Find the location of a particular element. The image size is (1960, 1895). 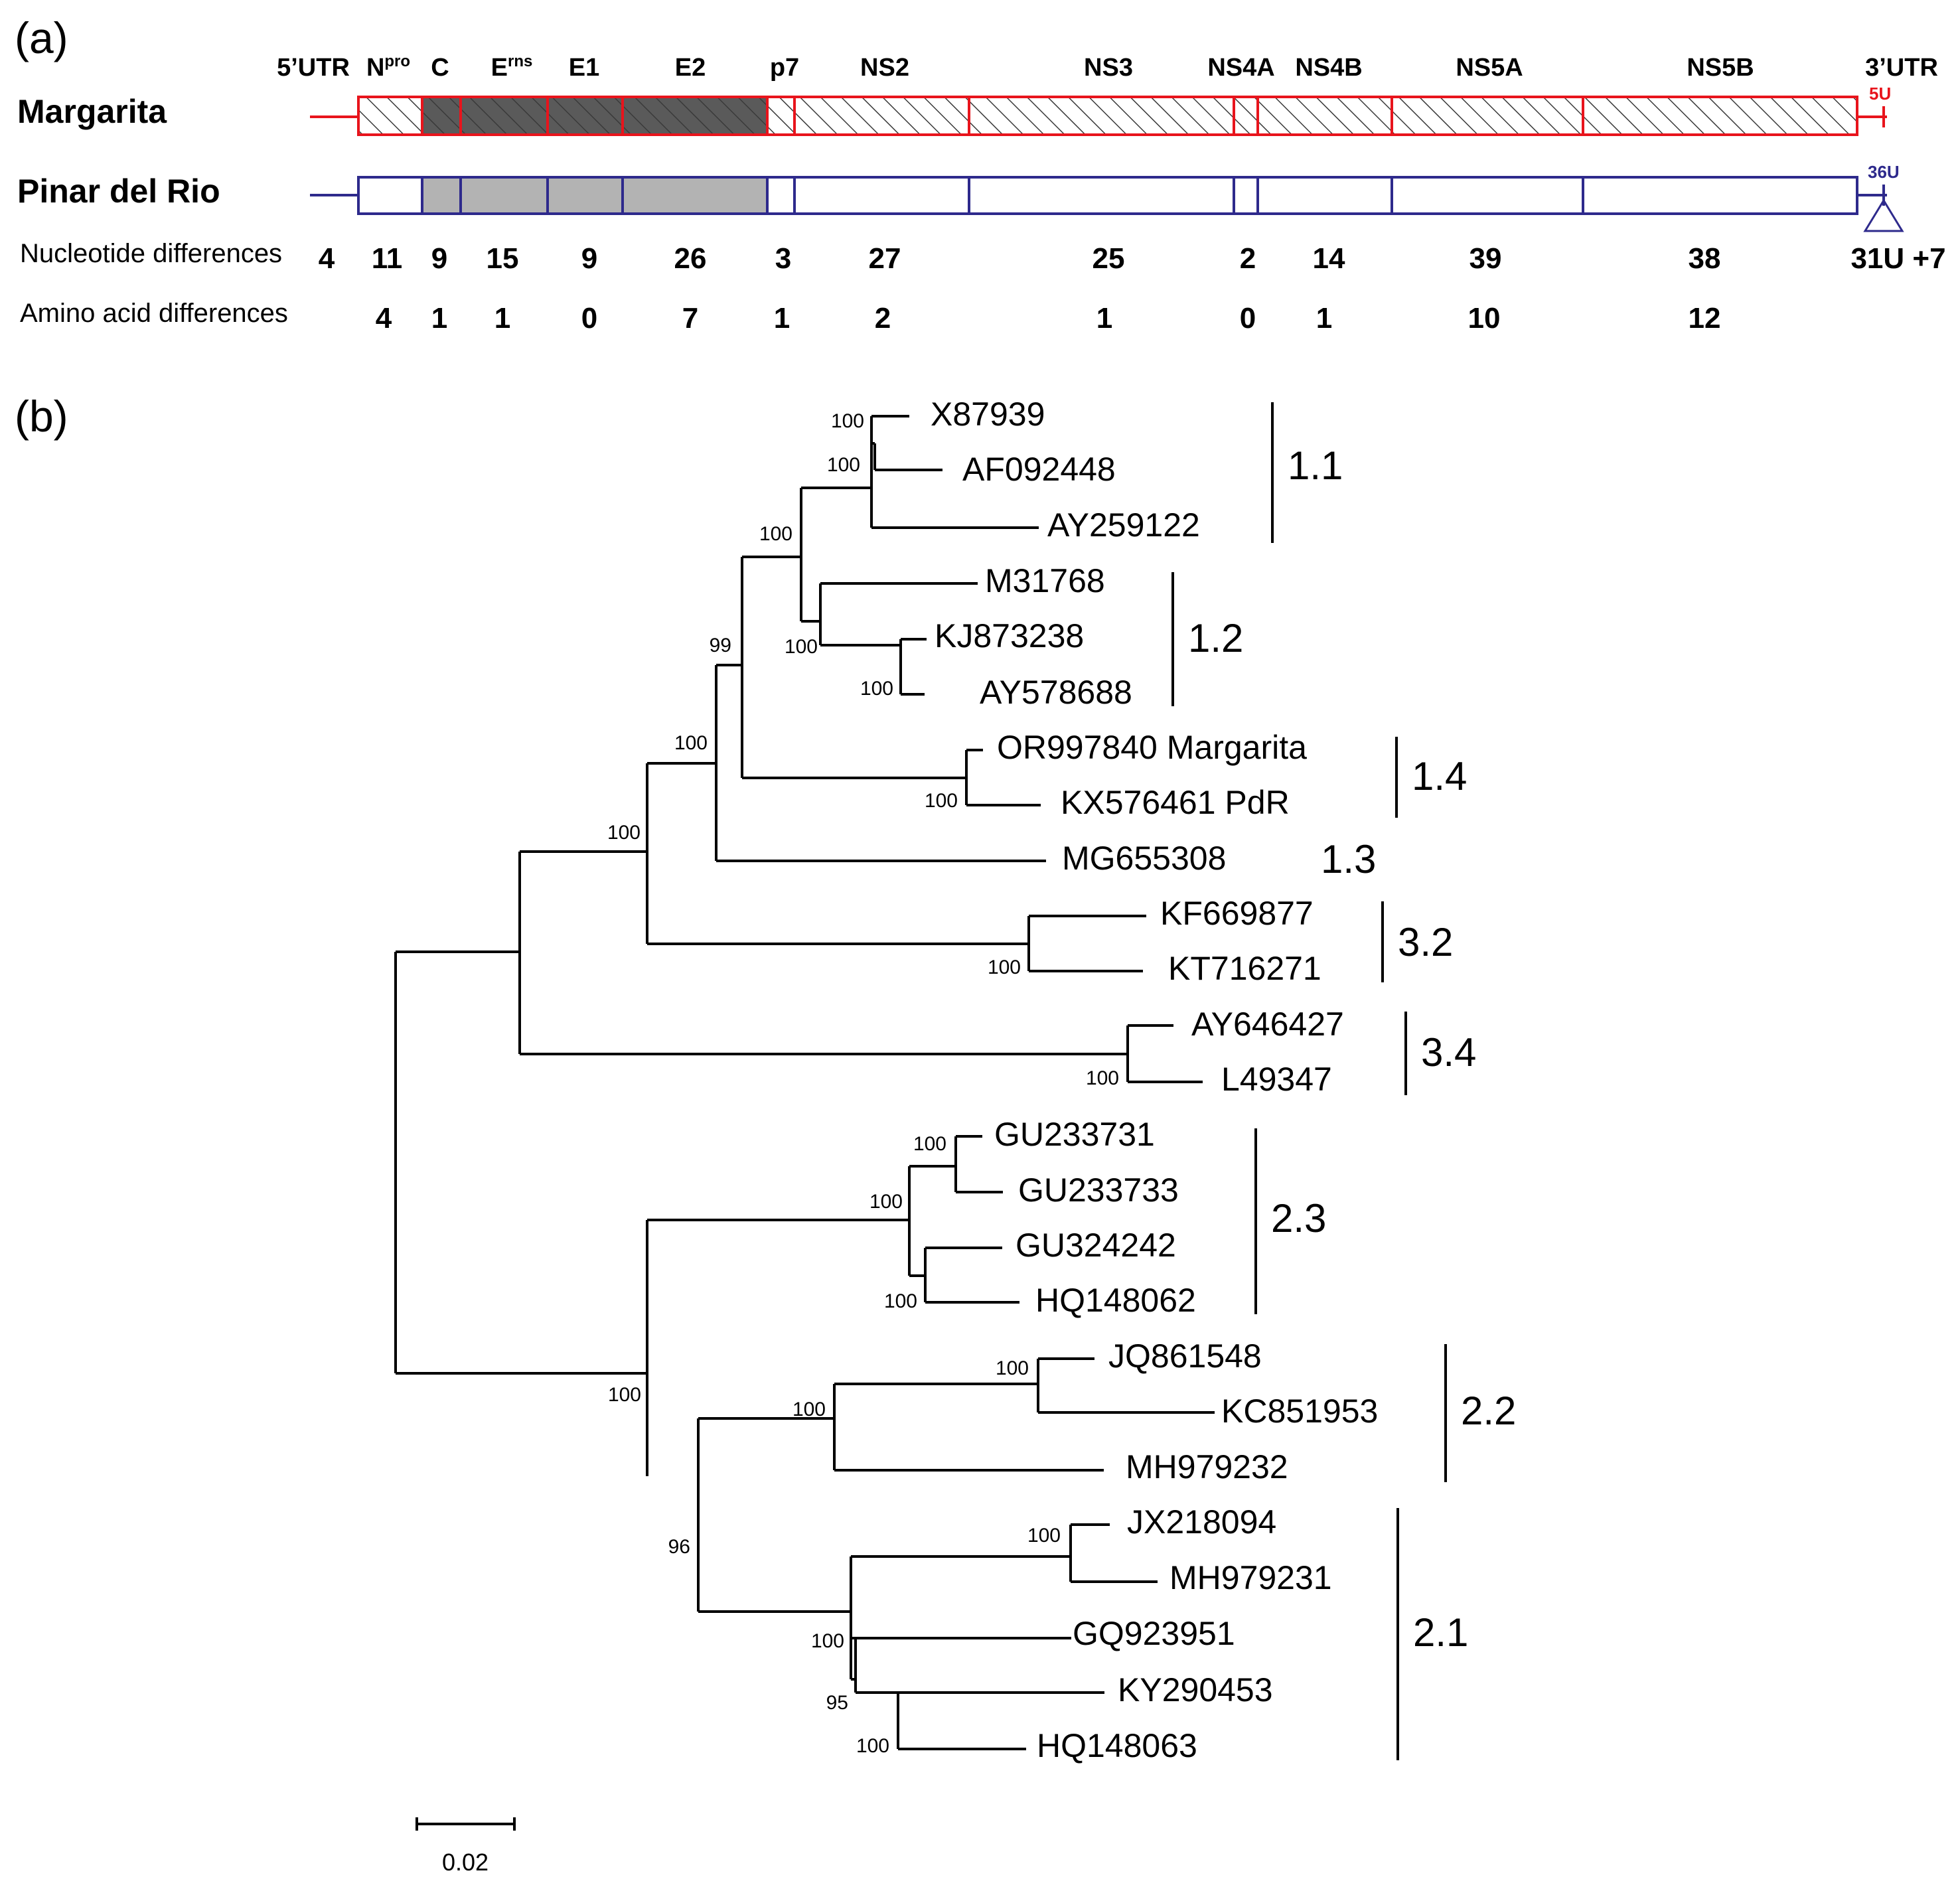

strain-label-pinar-del-rio: Pinar del Rio is located at coordinates (118, 192).